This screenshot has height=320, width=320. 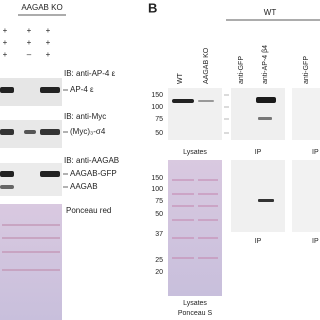 What do you see at coordinates (270, 12) in the screenshot?
I see `group-header: WT` at bounding box center [270, 12].